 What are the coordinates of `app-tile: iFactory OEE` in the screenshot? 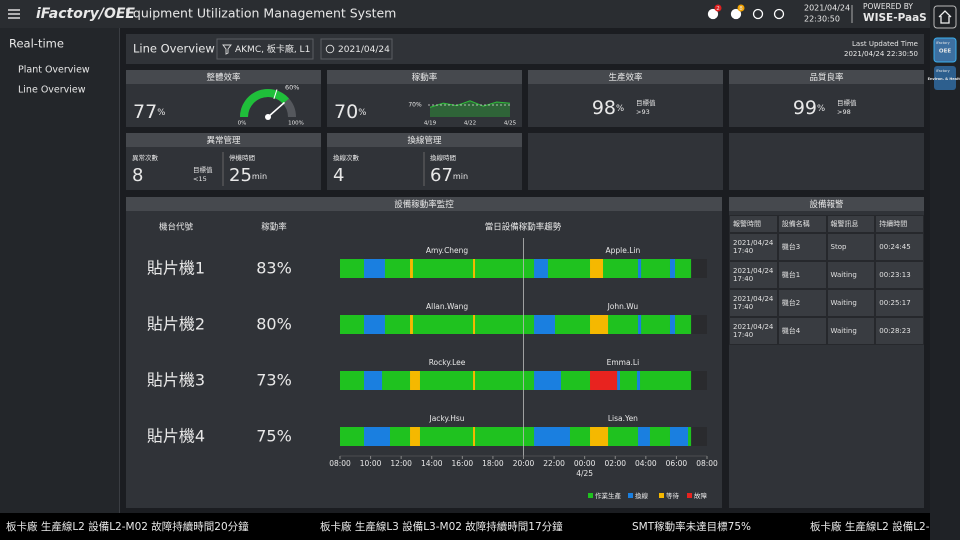 It's located at (945, 50).